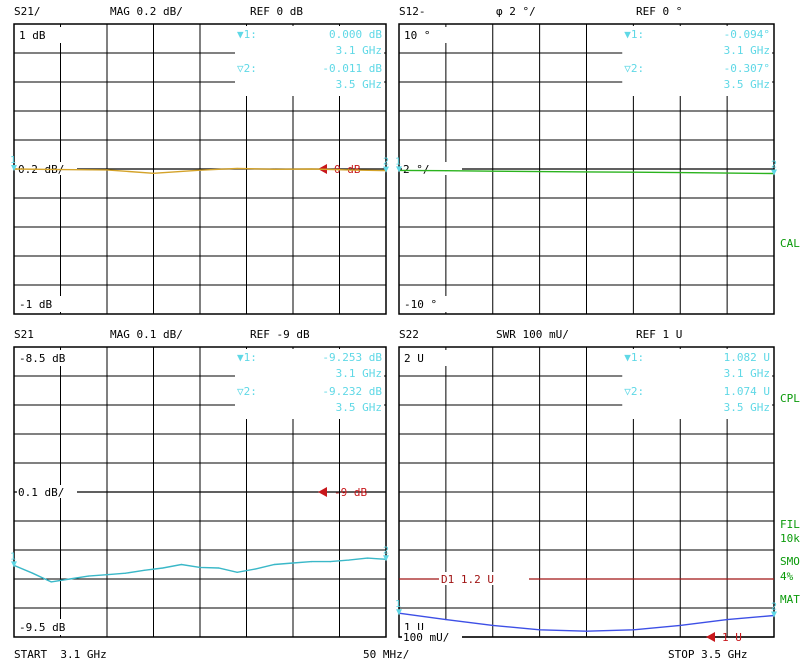 This screenshot has width=809, height=665. I want to click on trace-format: MAG 0.2 dB/, so click(146, 11).